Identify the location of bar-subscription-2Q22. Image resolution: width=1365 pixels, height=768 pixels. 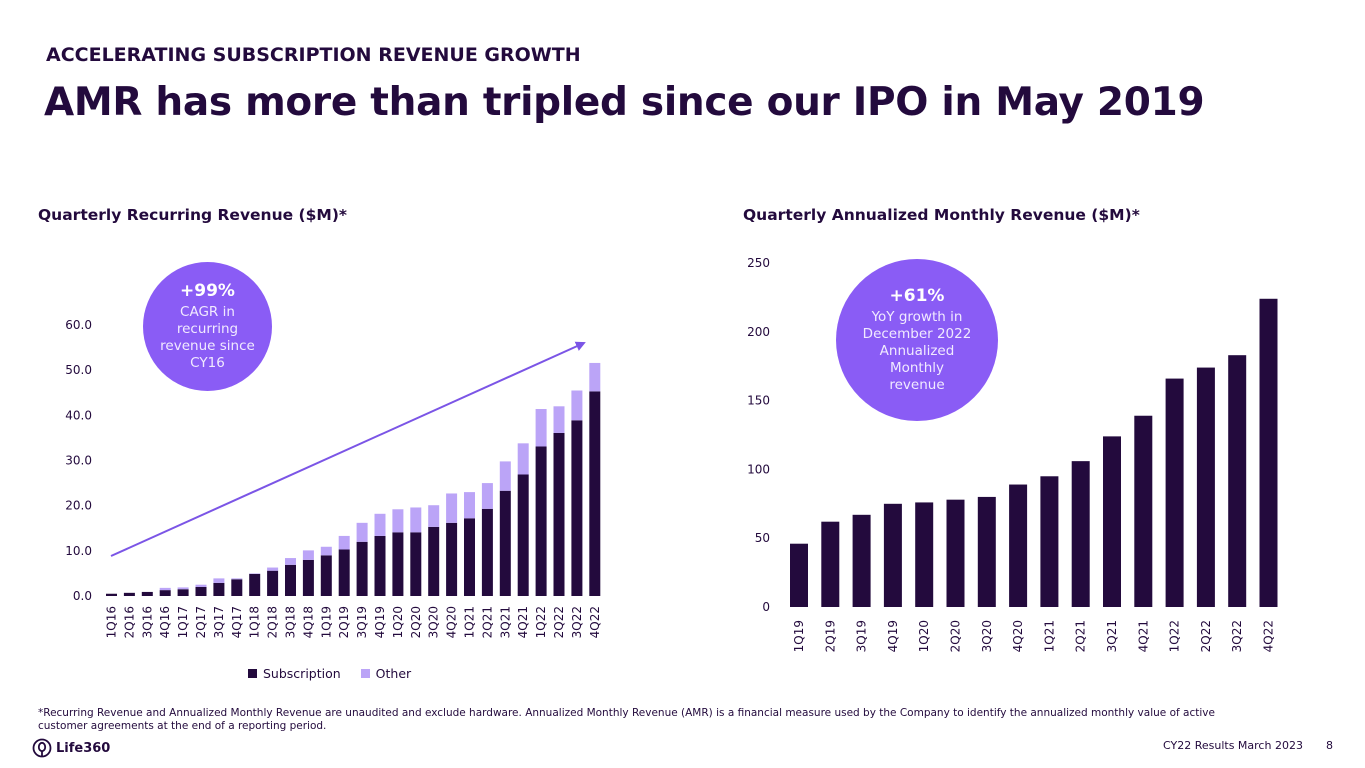
(559, 514).